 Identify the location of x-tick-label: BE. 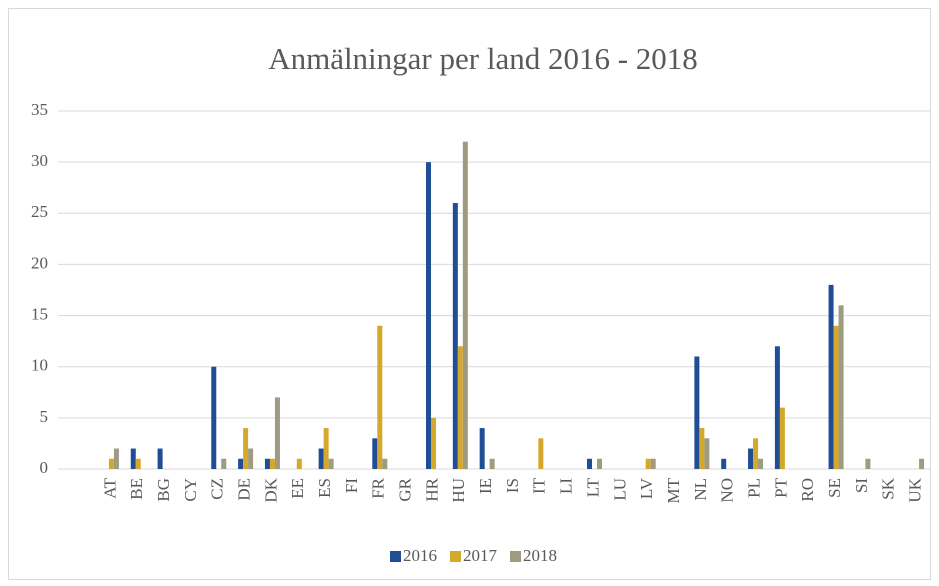
(136, 489).